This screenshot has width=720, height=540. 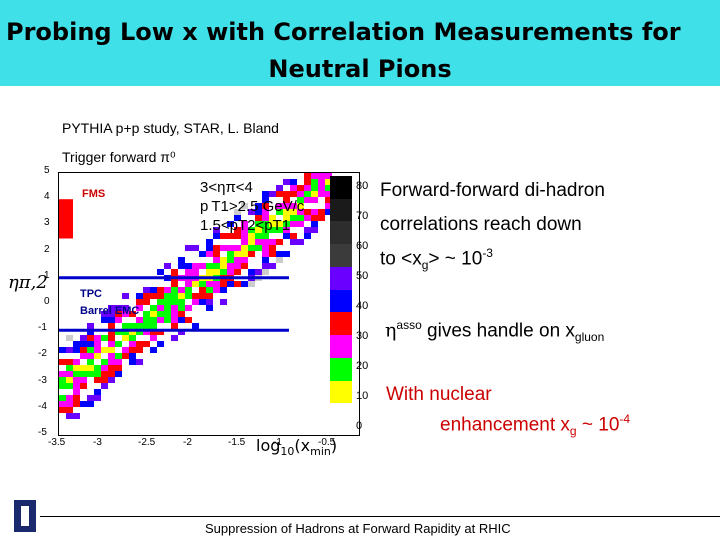 What do you see at coordinates (380, 516) in the screenshot?
I see `footer-divider` at bounding box center [380, 516].